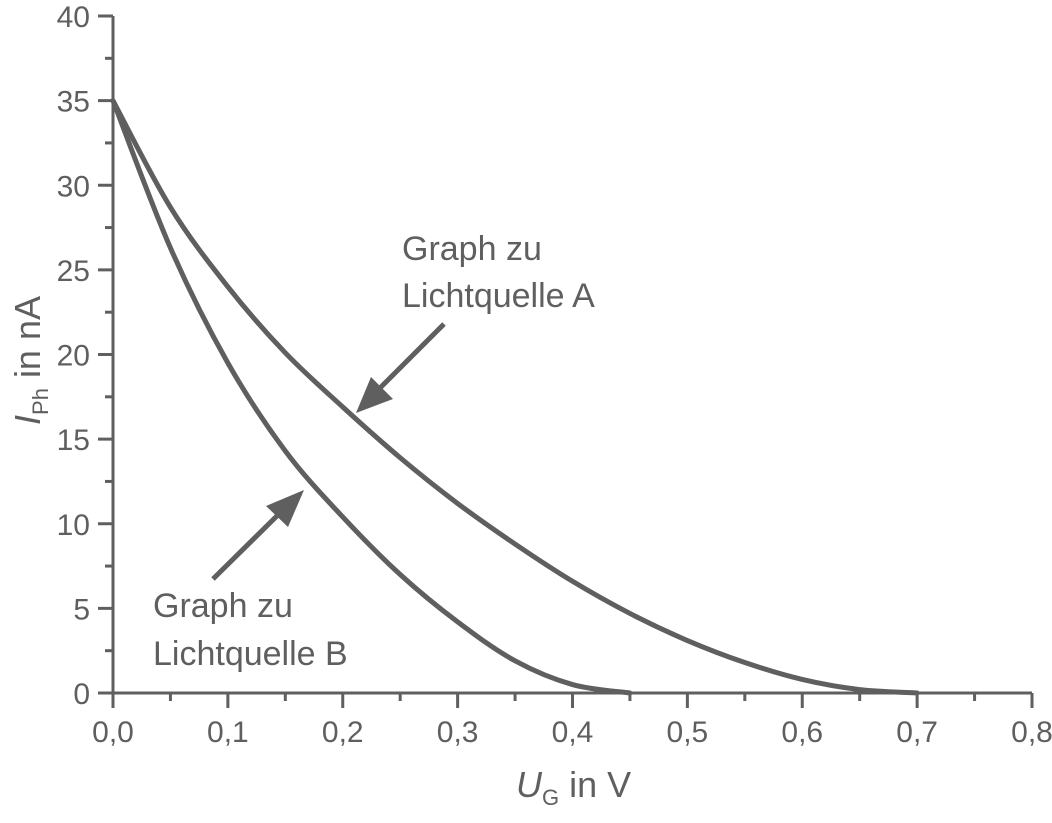 This screenshot has height=823, width=1052. Describe the element at coordinates (802, 732) in the screenshot. I see `x-tick-label: 0,6` at that location.